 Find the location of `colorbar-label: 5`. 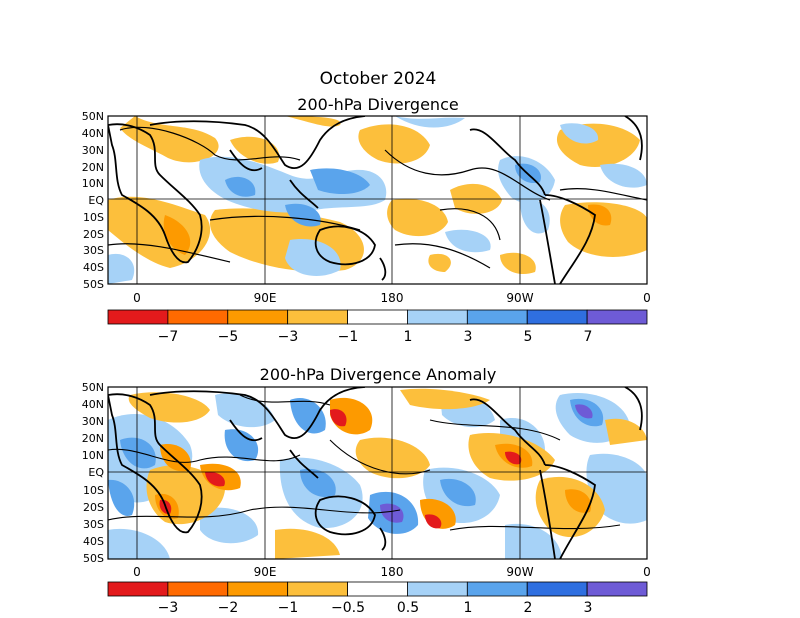

colorbar-label: 5 is located at coordinates (528, 337).